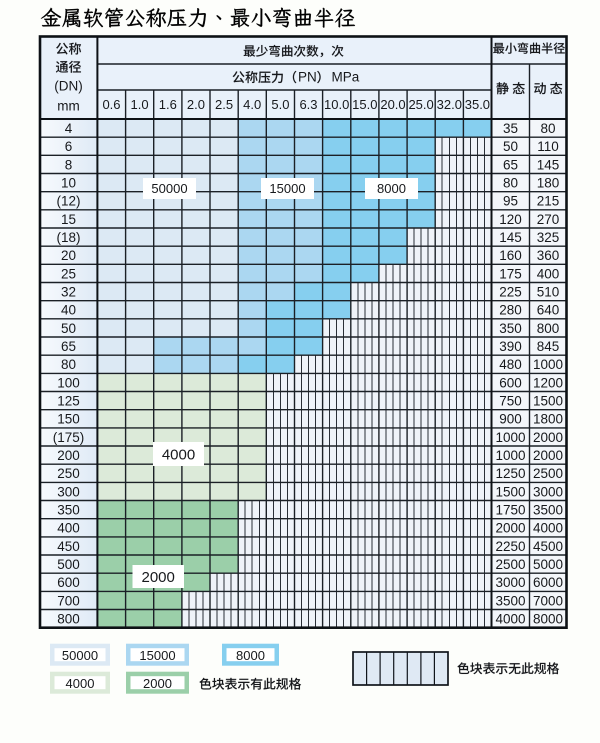  Describe the element at coordinates (510, 219) in the screenshot. I see `svg-text: 120` at that location.